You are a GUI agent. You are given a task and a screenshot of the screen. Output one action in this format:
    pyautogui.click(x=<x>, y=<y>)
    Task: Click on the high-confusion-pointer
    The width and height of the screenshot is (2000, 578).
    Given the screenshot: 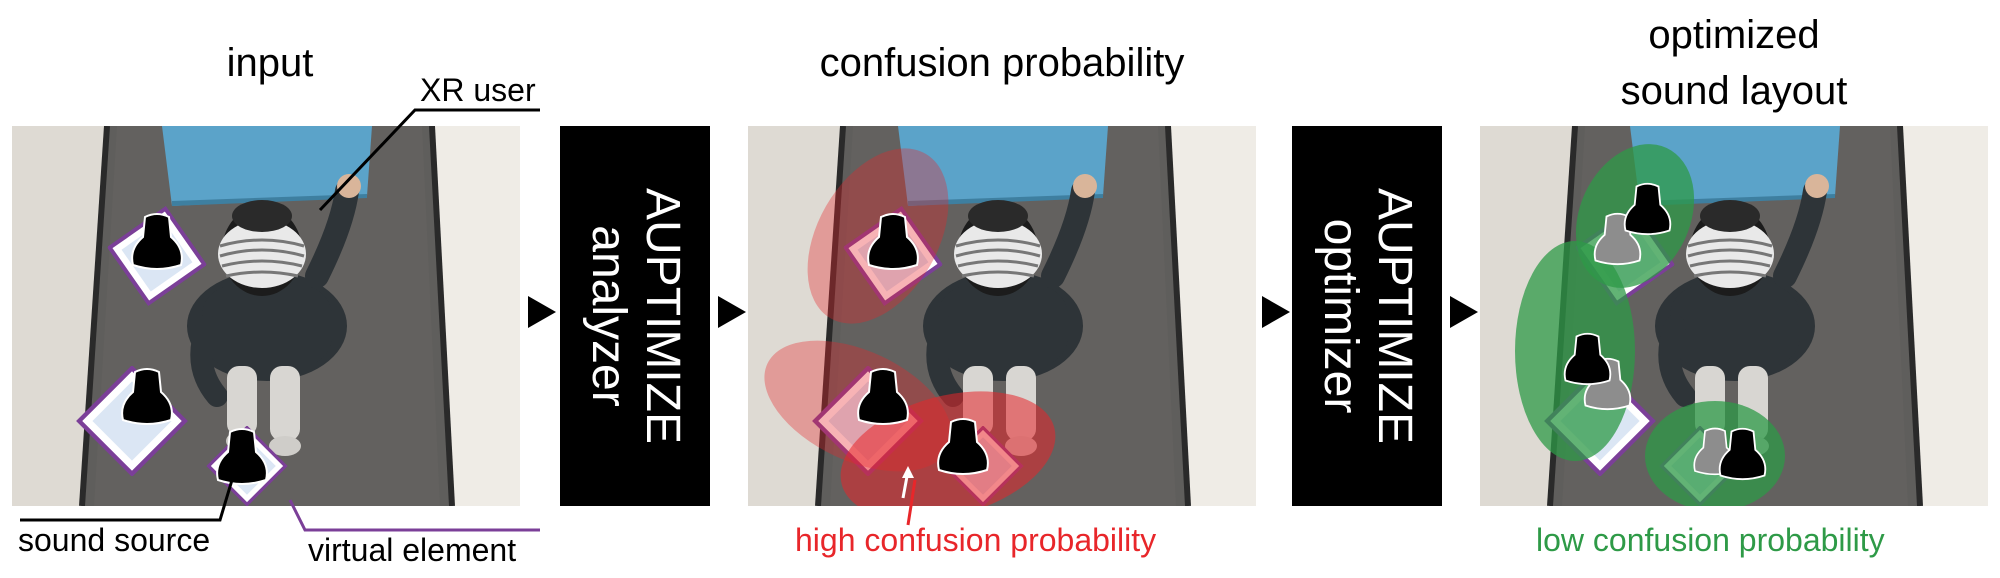 What is the action you would take?
    pyautogui.click(x=911, y=502)
    